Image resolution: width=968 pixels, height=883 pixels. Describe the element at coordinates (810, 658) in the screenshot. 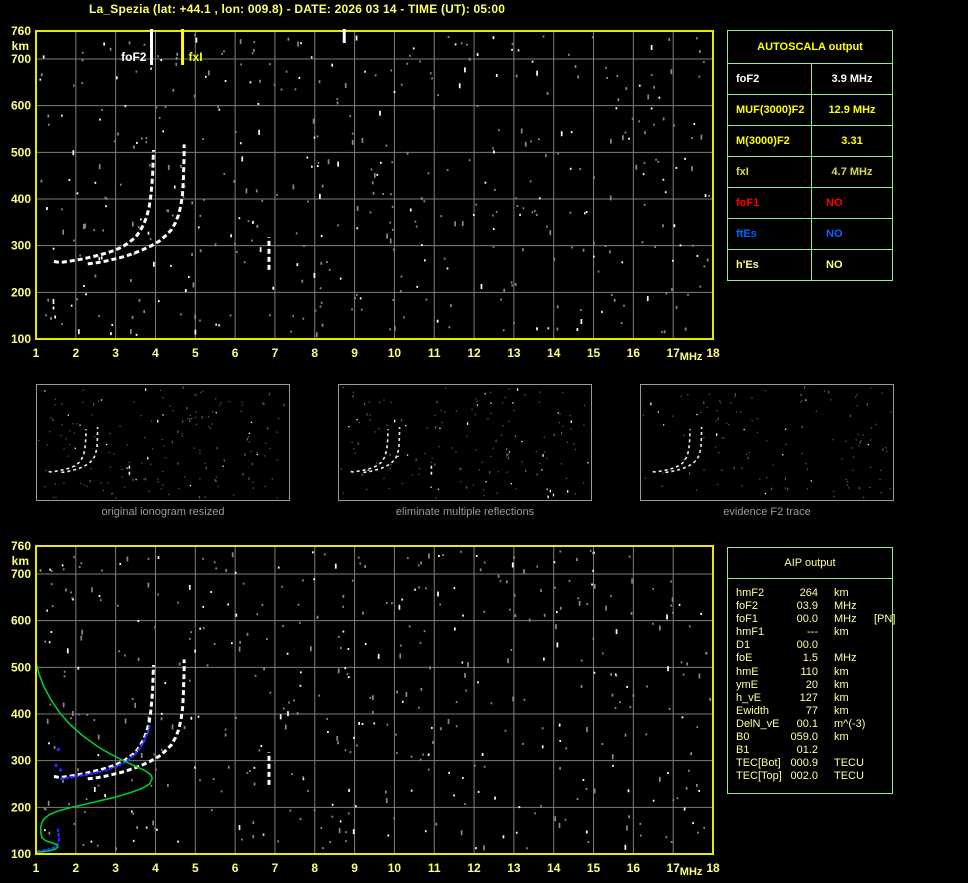

I see `aip-cell-v: 1.5` at that location.